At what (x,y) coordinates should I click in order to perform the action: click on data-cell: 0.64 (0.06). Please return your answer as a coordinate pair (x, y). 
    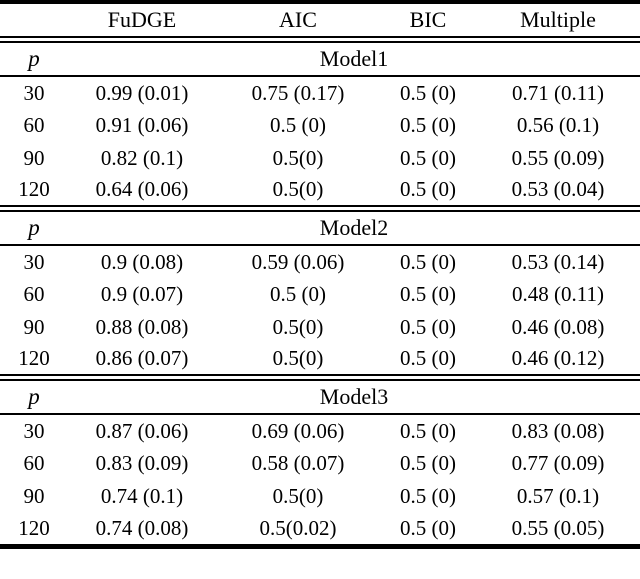
    Looking at the image, I should click on (142, 189).